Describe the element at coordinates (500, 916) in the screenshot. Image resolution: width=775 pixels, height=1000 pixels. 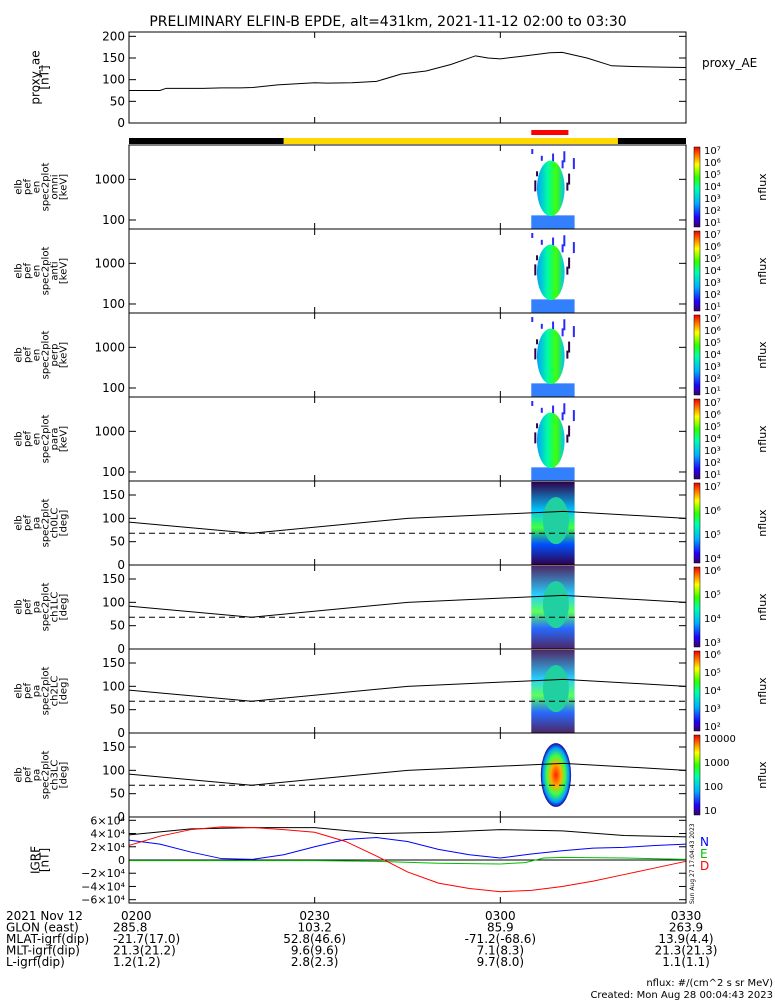
I see `orbit-value: 0300` at that location.